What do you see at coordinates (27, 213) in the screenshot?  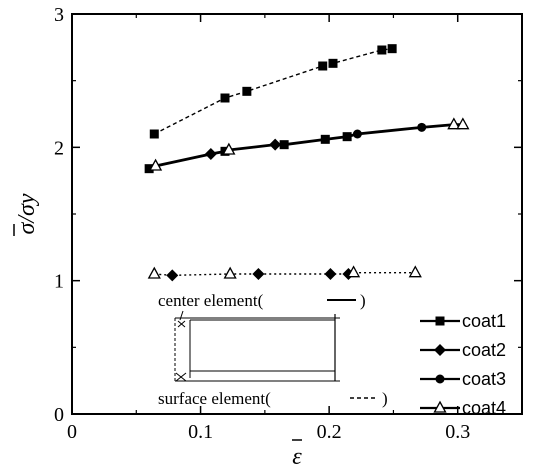 I see `y-axis-label: σ/σy` at bounding box center [27, 213].